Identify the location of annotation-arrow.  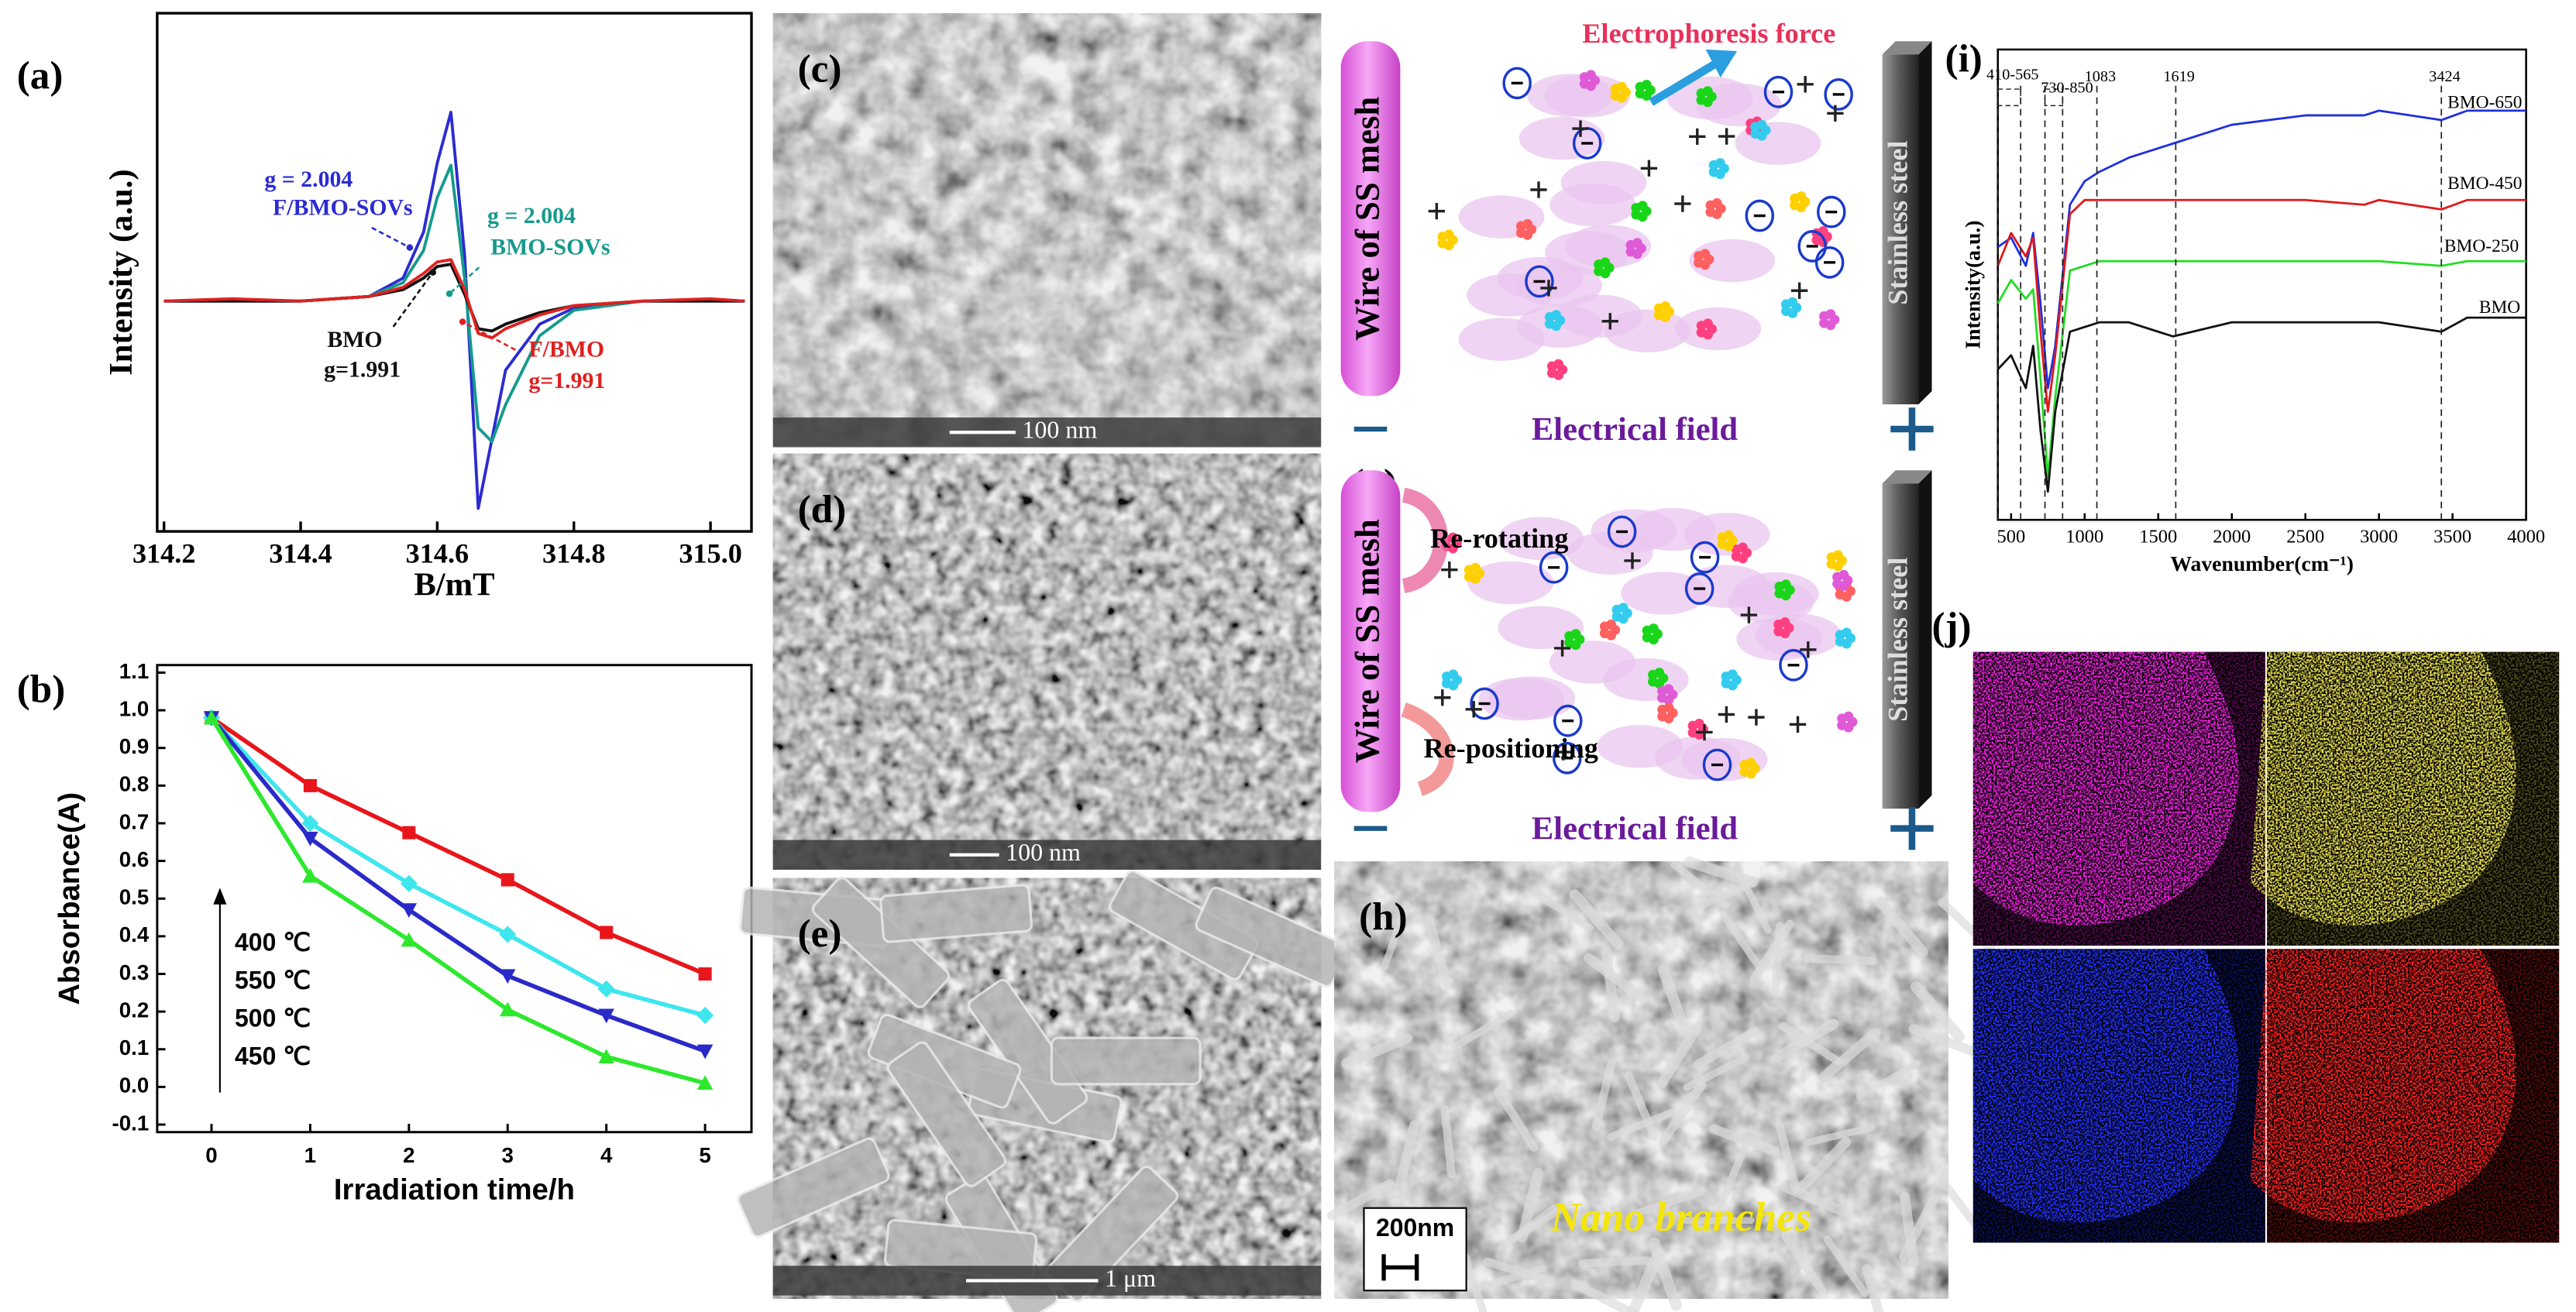
(391, 237).